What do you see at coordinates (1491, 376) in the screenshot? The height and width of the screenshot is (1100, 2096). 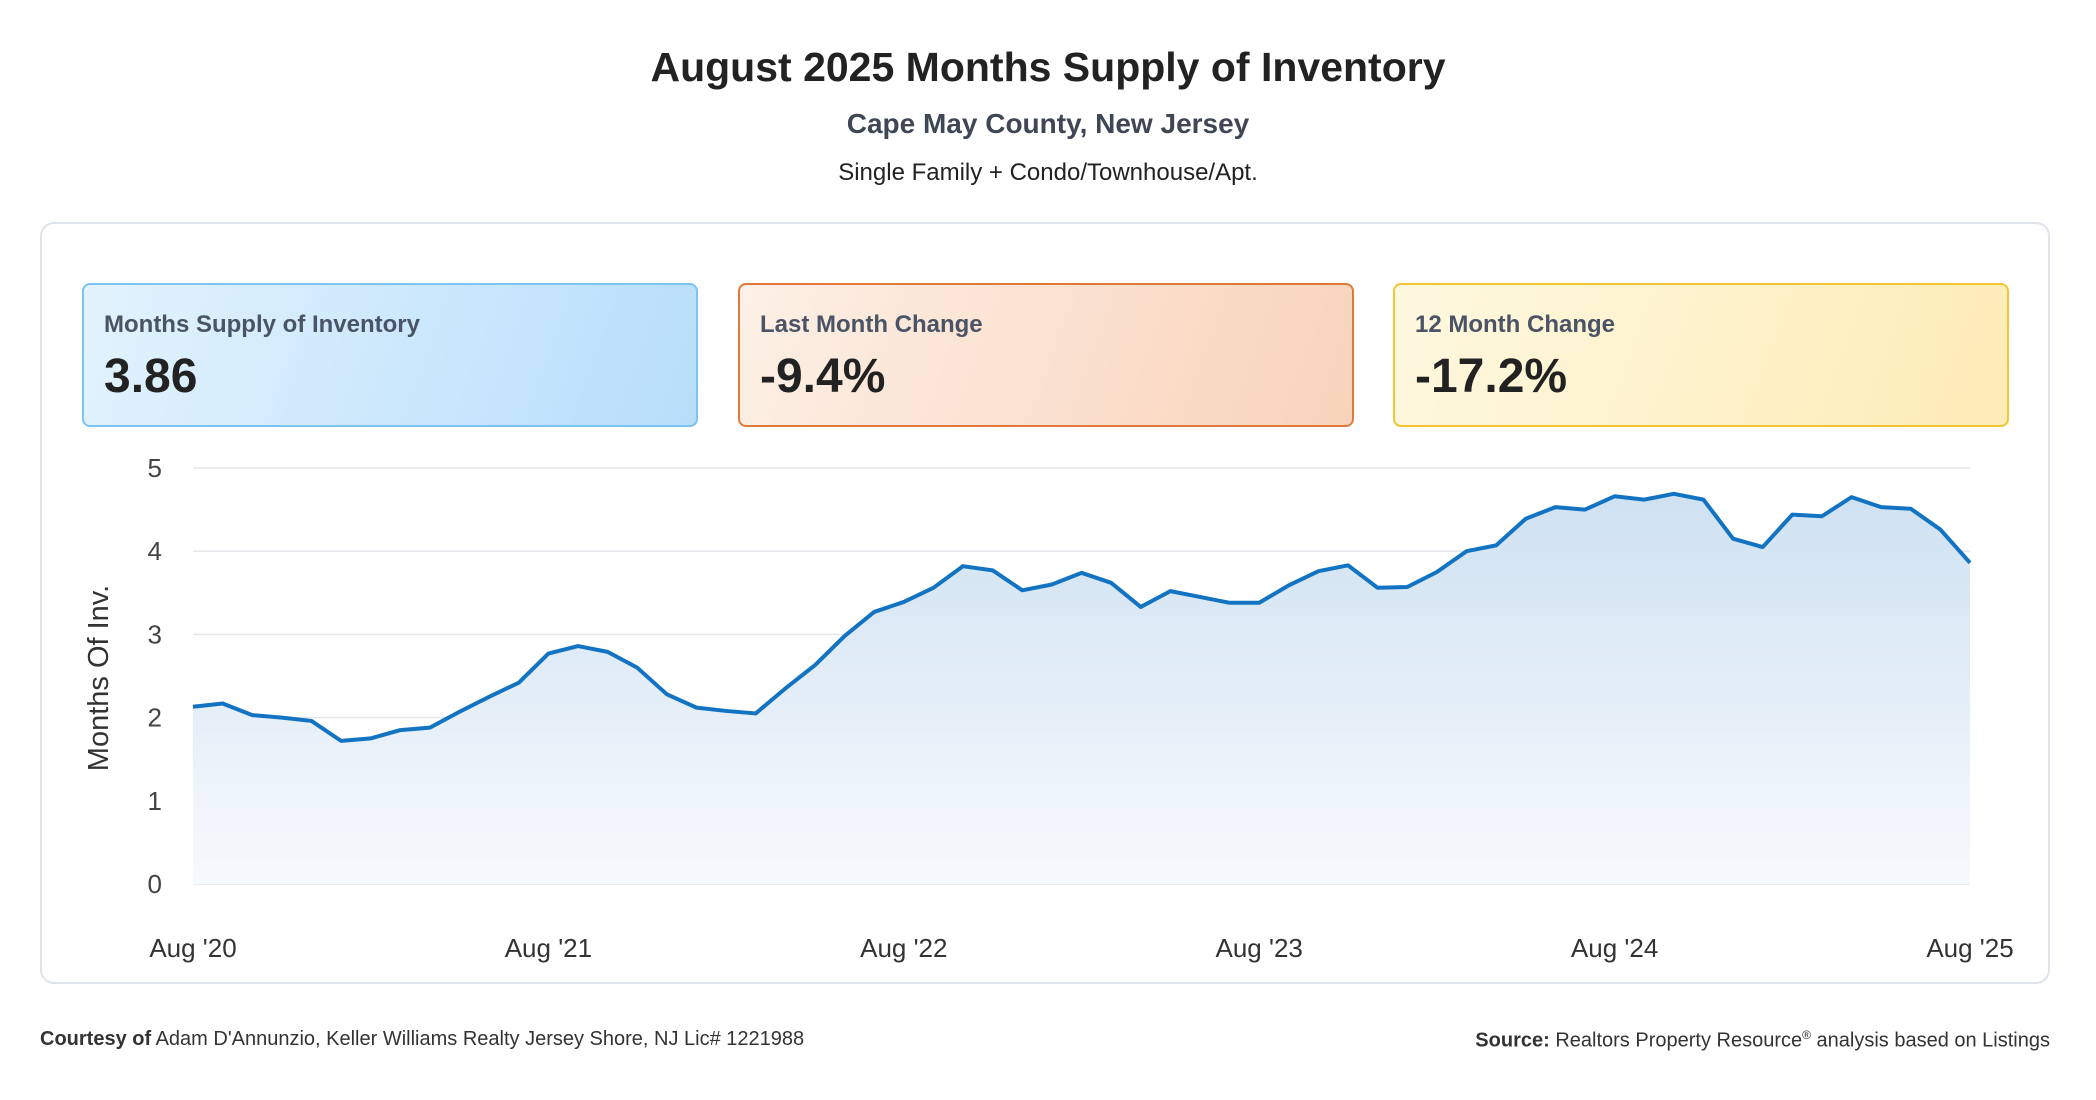 I see `twelve-month-change-value: -17.2%` at bounding box center [1491, 376].